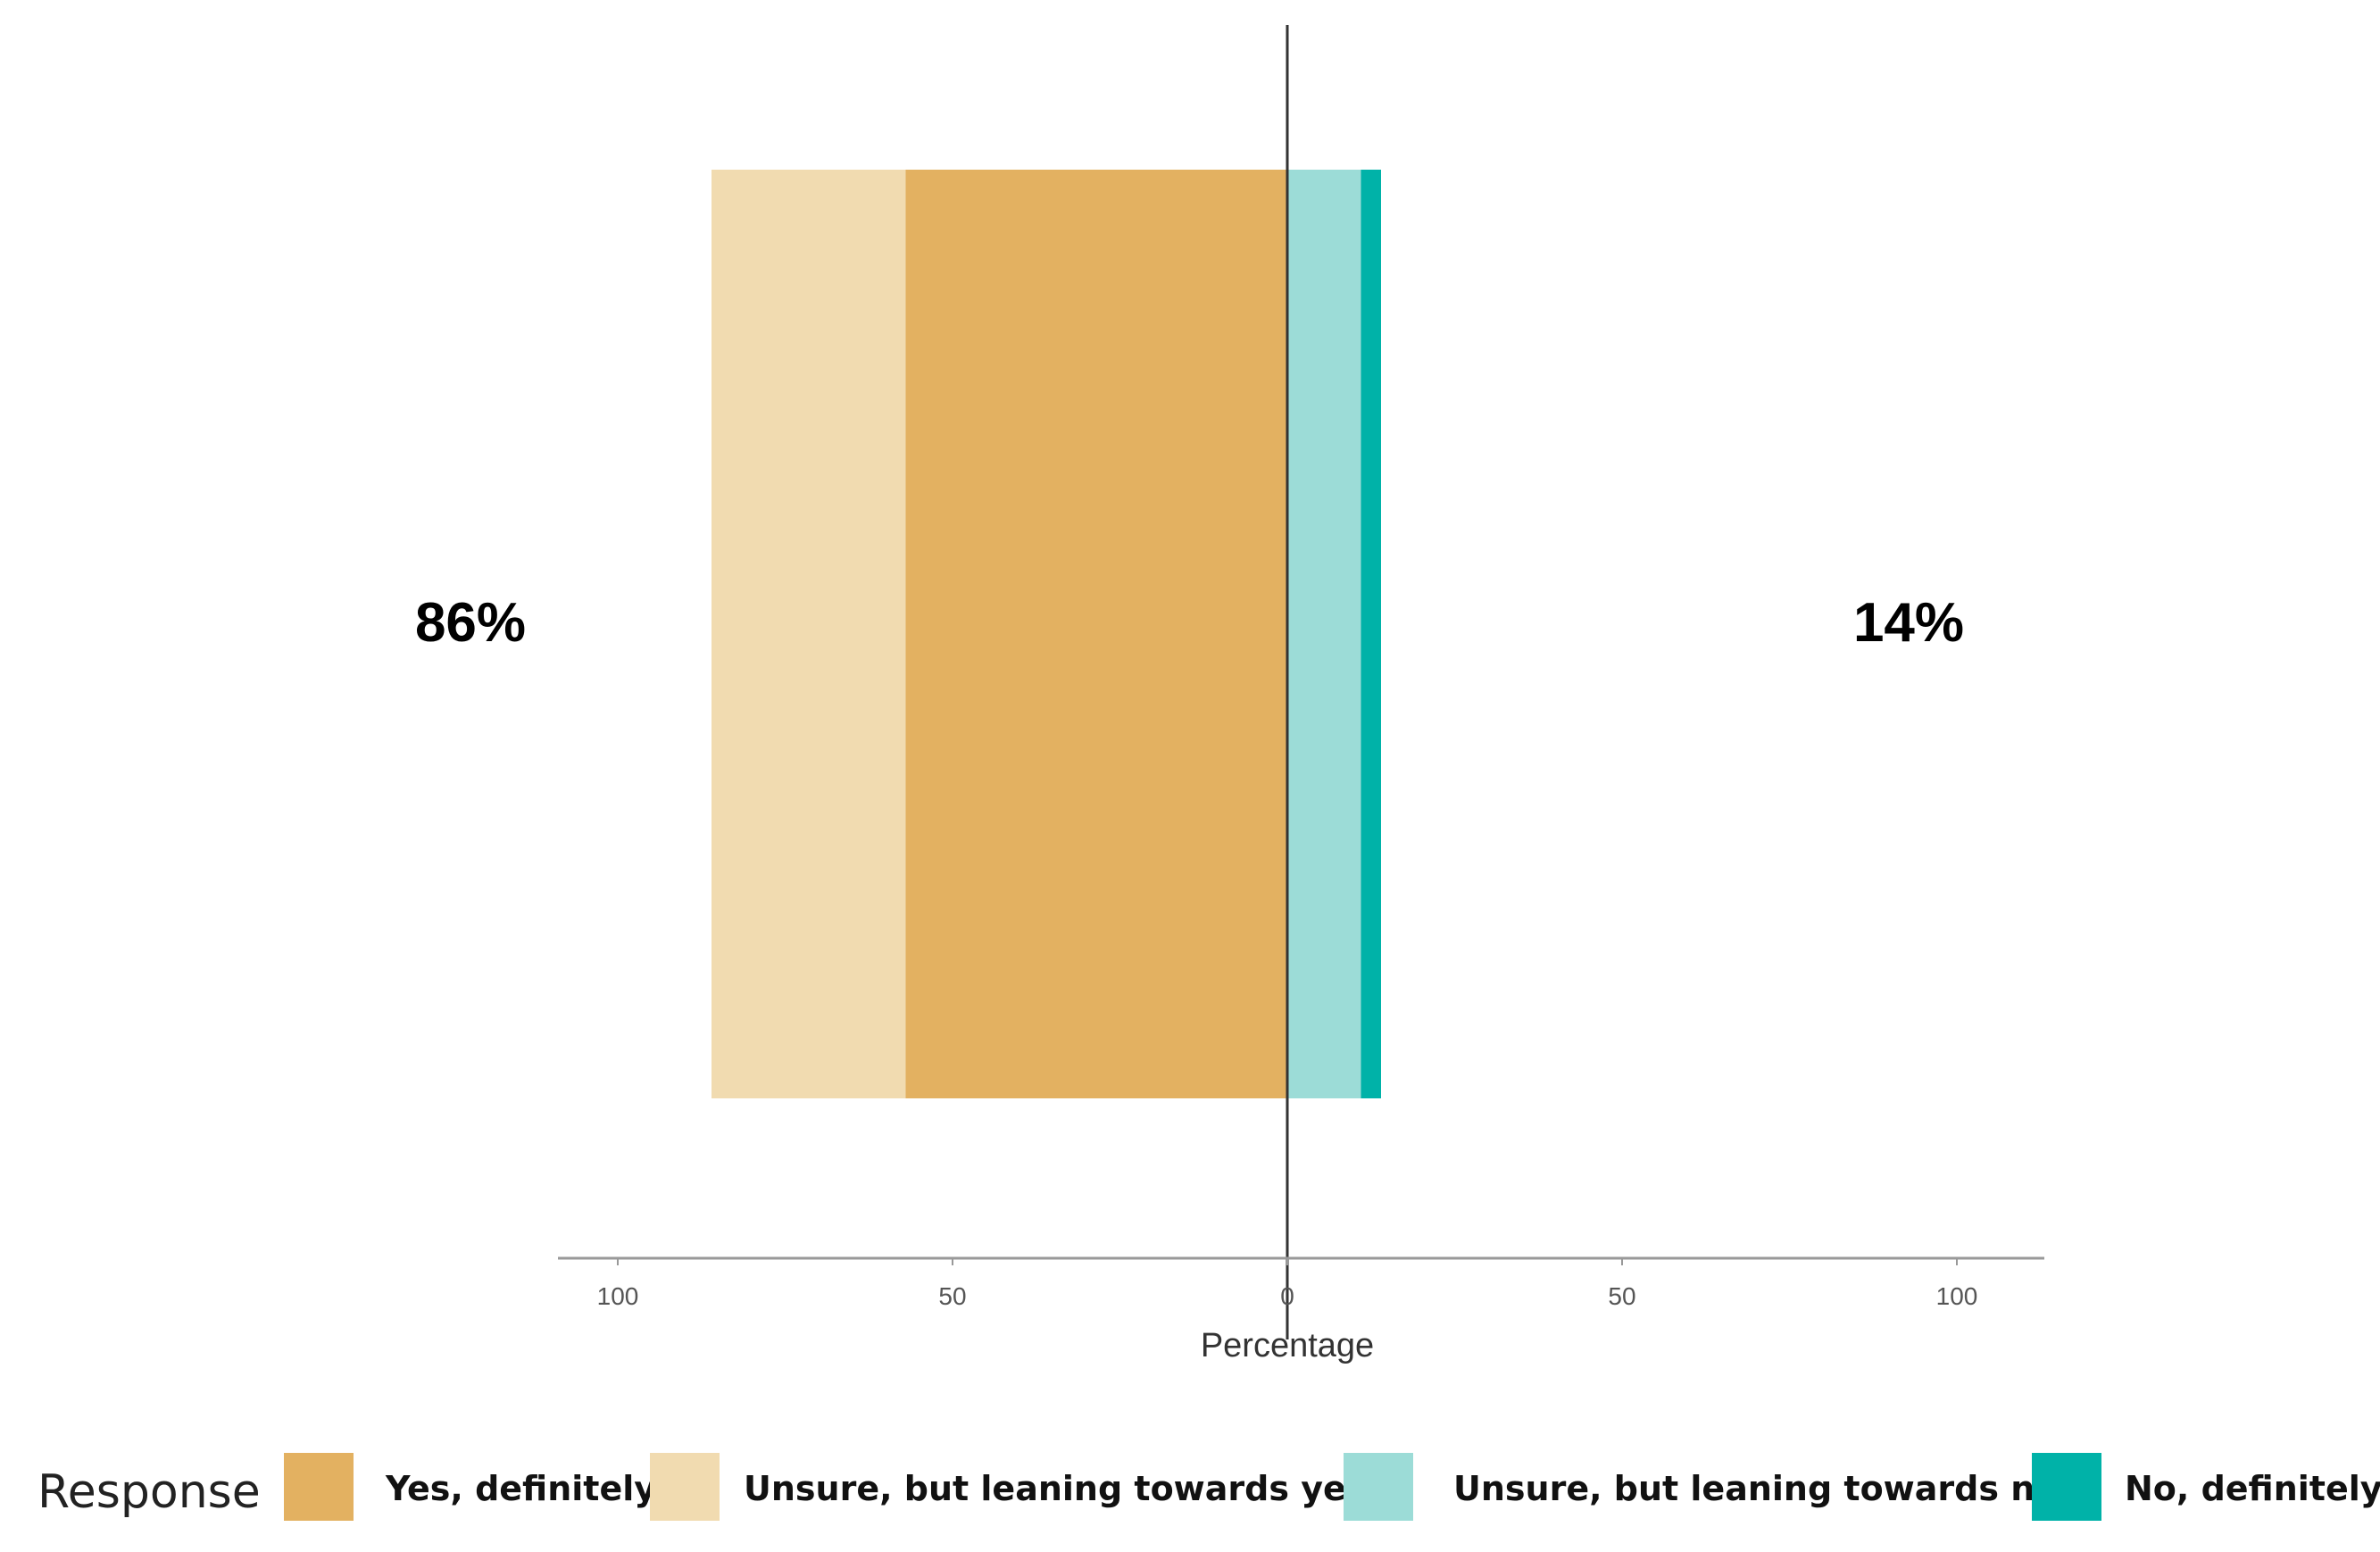  What do you see at coordinates (470, 623) in the screenshot?
I see `left-total-label: 86%` at bounding box center [470, 623].